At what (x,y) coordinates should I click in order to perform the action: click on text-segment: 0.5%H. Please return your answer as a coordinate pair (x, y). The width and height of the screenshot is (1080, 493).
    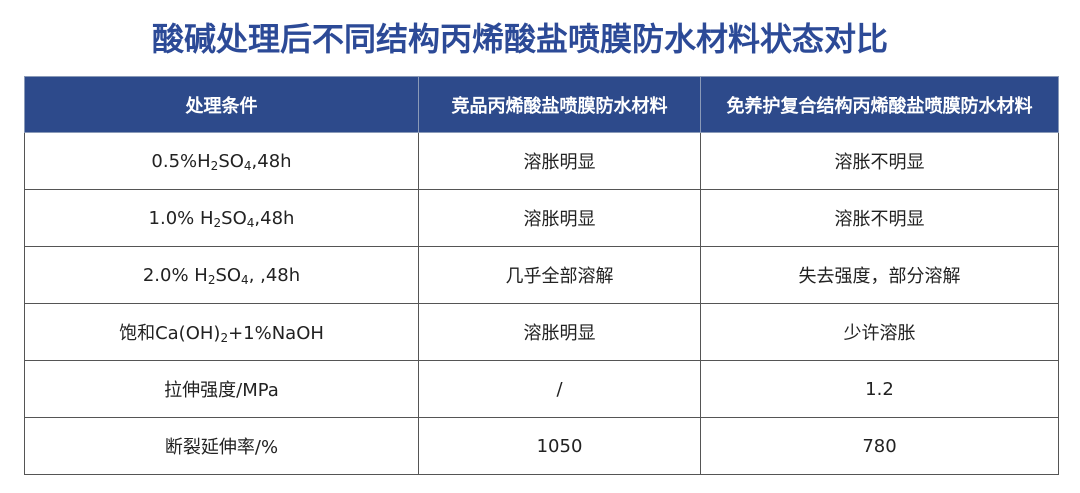
    Looking at the image, I should click on (181, 161).